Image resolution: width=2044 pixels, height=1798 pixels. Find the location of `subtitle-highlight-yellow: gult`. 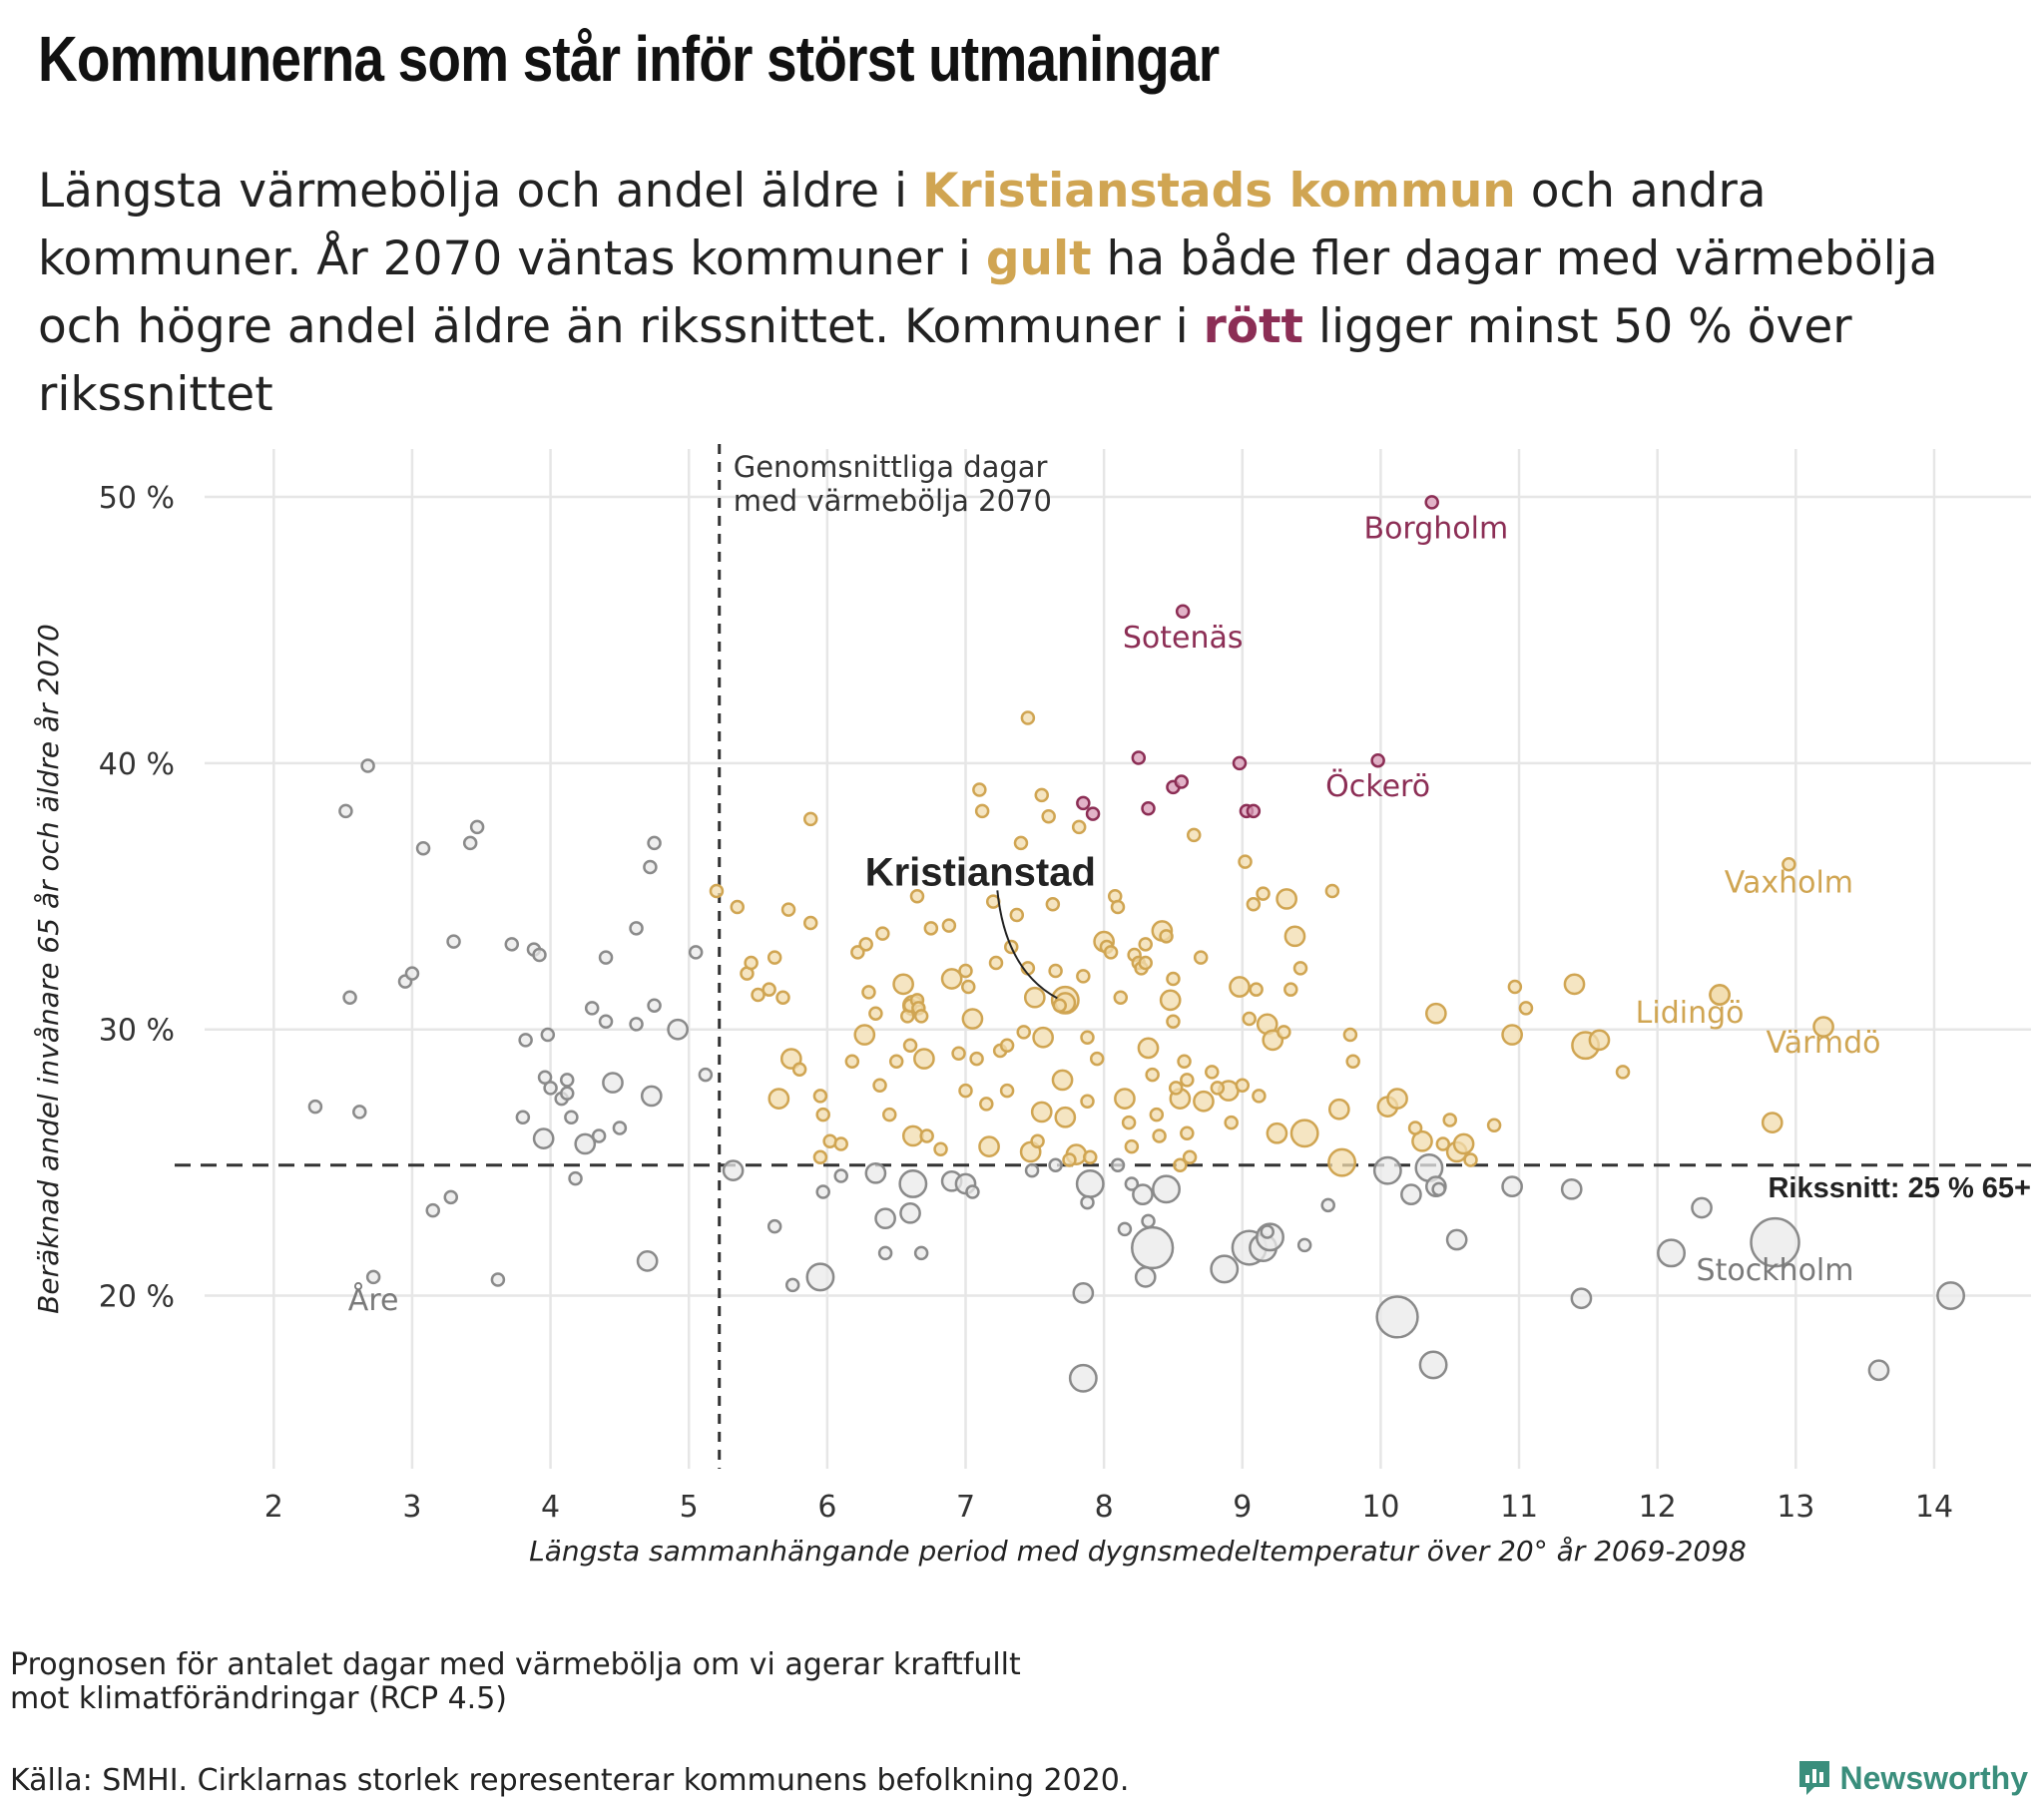

subtitle-highlight-yellow: gult is located at coordinates (1038, 258).